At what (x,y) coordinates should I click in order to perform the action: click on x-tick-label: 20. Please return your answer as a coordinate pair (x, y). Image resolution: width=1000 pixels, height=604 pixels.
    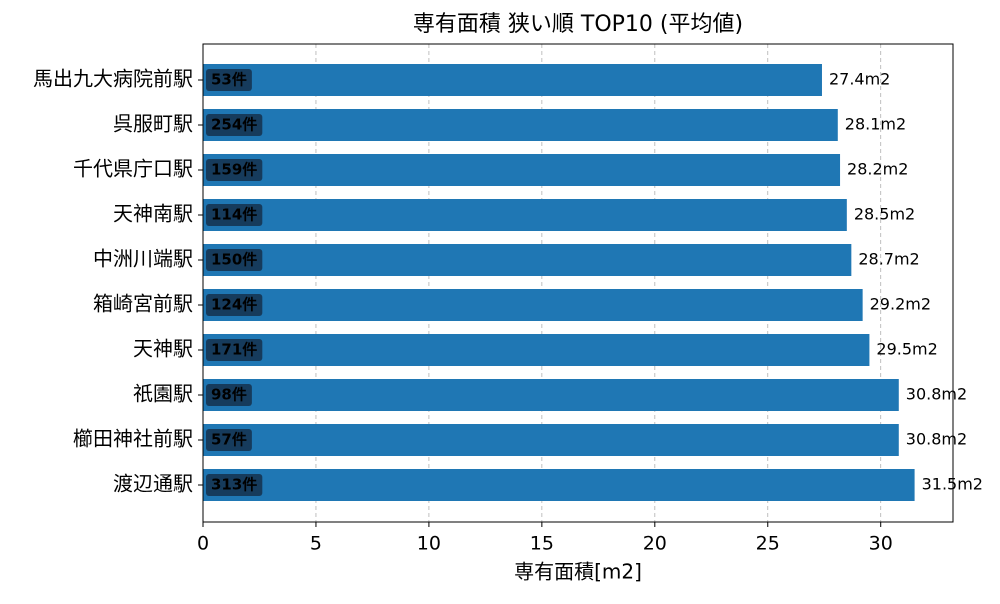
    Looking at the image, I should click on (655, 544).